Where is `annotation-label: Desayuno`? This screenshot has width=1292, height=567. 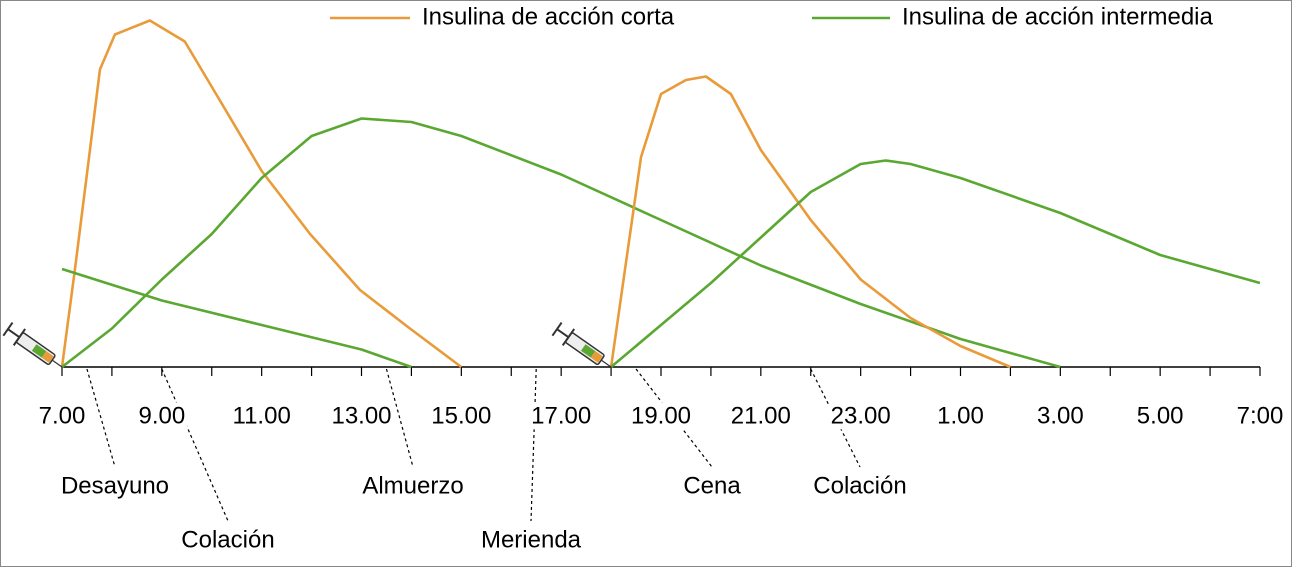
annotation-label: Desayuno is located at coordinates (115, 485).